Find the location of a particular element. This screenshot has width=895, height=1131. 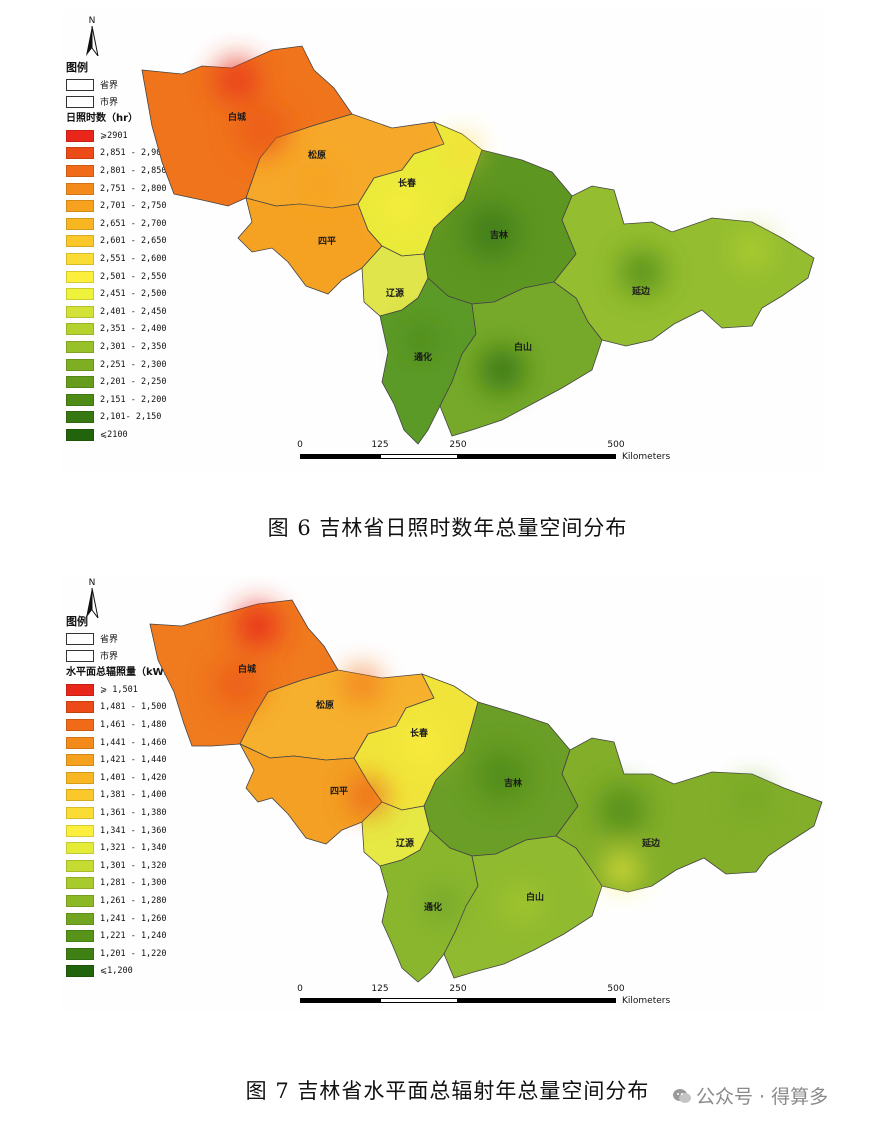

watermark-text: 公众号 · 得算多 is located at coordinates (762, 1097).